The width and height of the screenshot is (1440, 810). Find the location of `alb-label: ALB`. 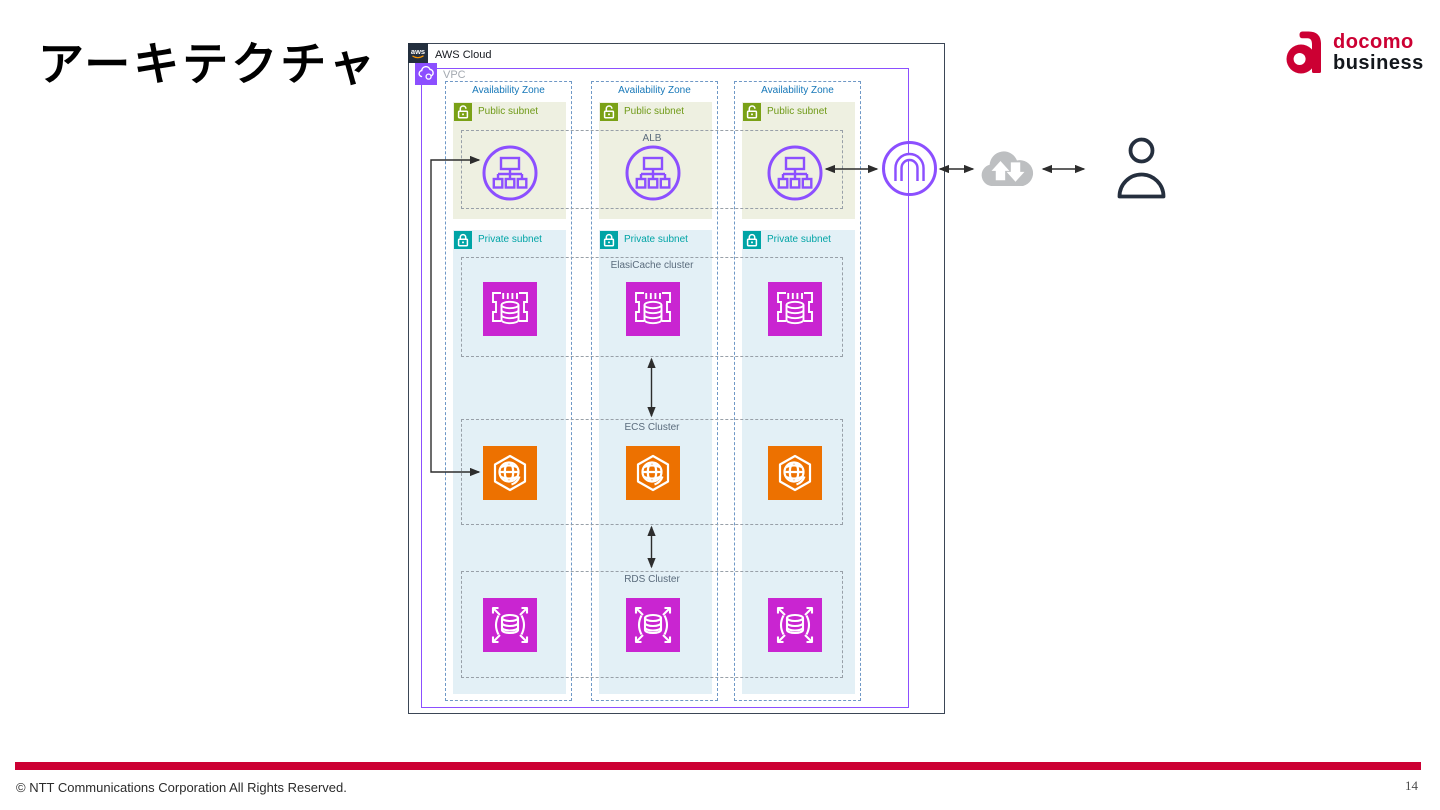

alb-label: ALB is located at coordinates (652, 138).